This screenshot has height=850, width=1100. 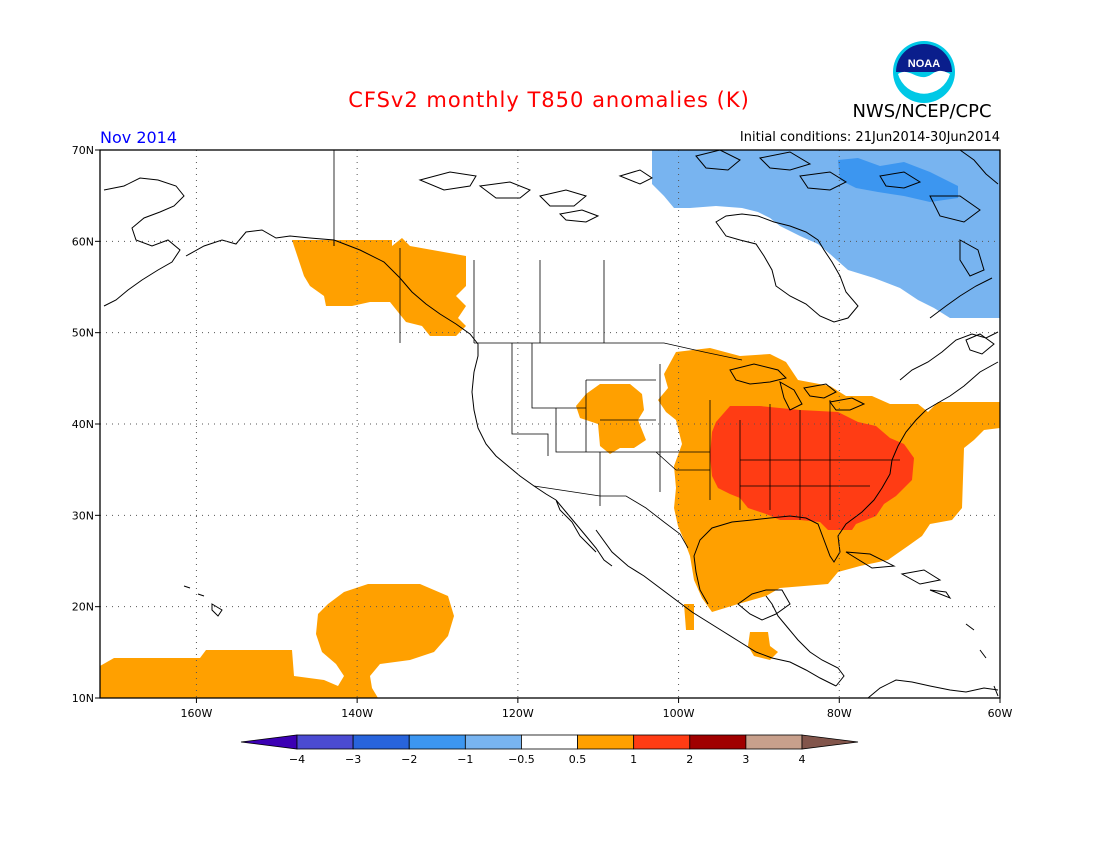 I want to click on mexico-warm-speck, so click(x=689, y=617).